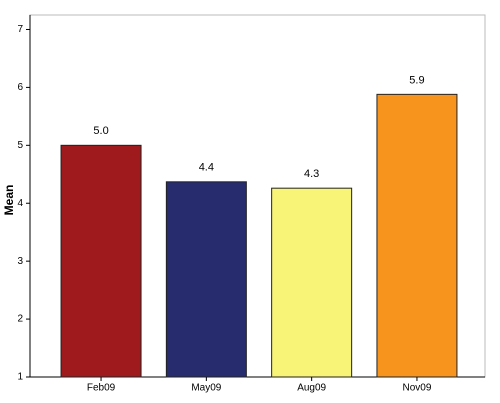 The image size is (500, 403). What do you see at coordinates (416, 80) in the screenshot?
I see `value-label: 5.9` at bounding box center [416, 80].